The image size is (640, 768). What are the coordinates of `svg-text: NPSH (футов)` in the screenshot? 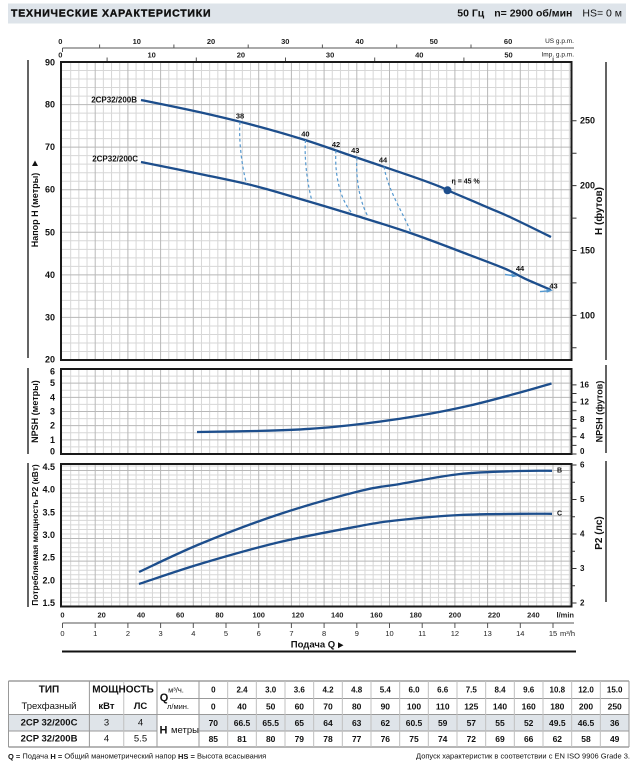 It's located at (600, 412).